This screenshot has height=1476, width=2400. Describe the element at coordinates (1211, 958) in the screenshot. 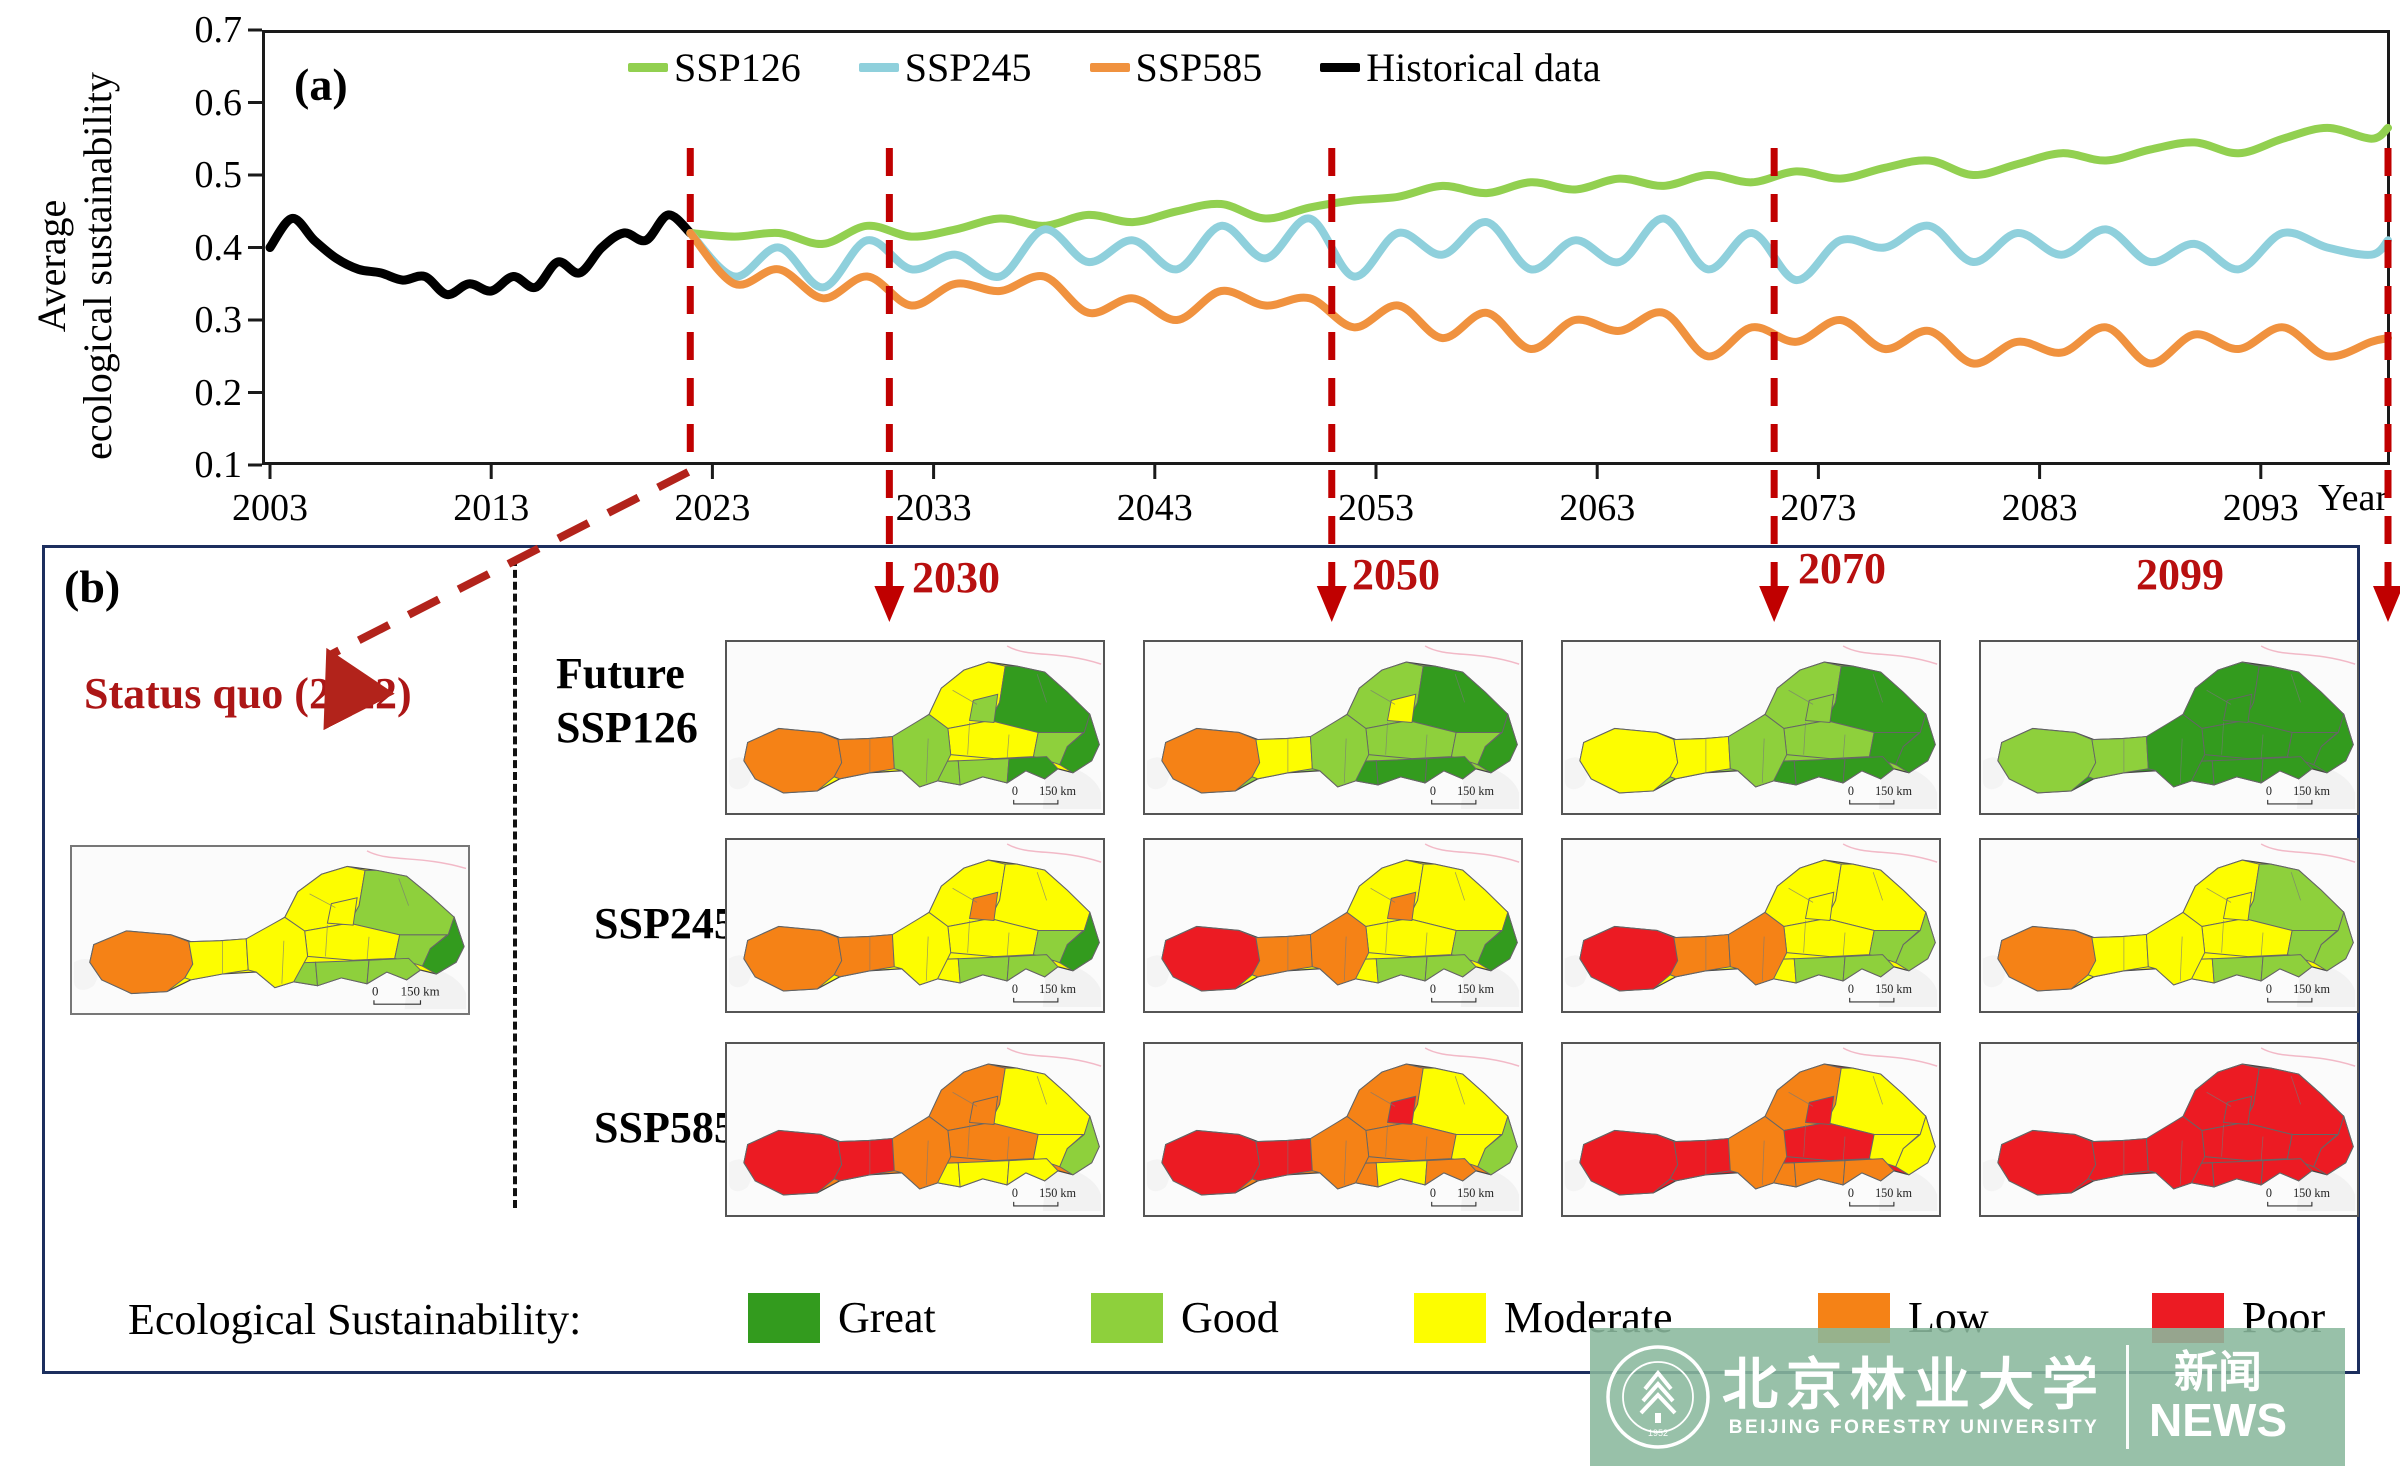

I see `map-zone-w1-ssp245-2050` at that location.